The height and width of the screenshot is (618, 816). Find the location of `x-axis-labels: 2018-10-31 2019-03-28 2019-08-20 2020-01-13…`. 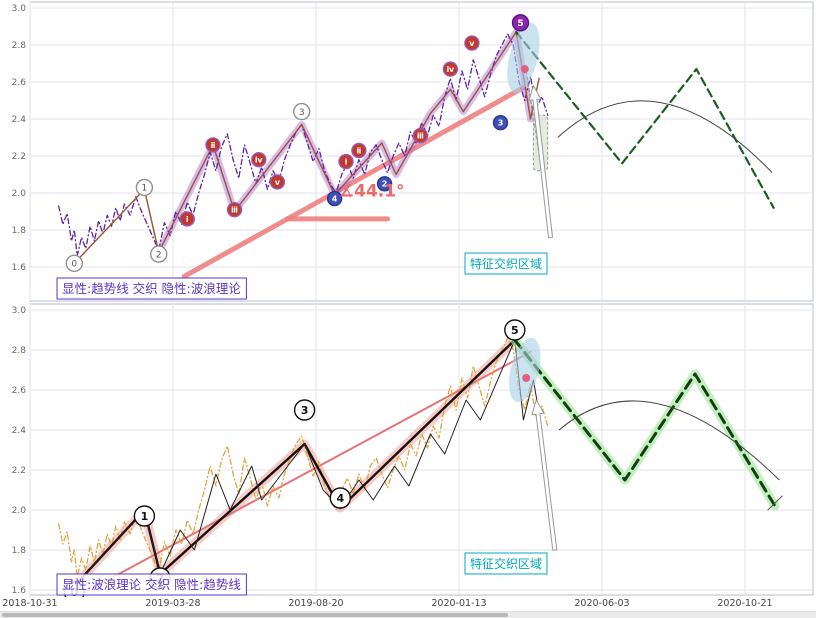

x-axis-labels: 2018-10-31 2019-03-28 2019-08-20 2020-01-13… is located at coordinates (408, 604).